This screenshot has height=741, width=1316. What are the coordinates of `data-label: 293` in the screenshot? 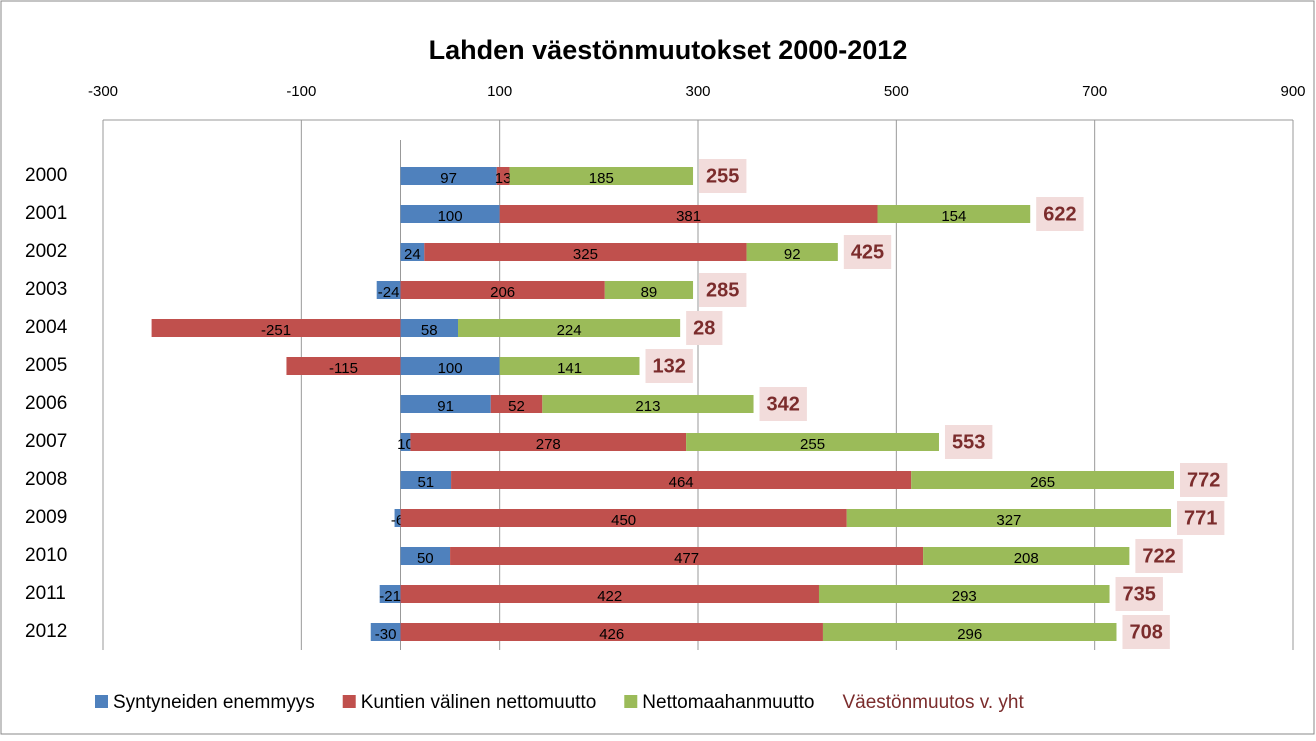 It's located at (964, 596).